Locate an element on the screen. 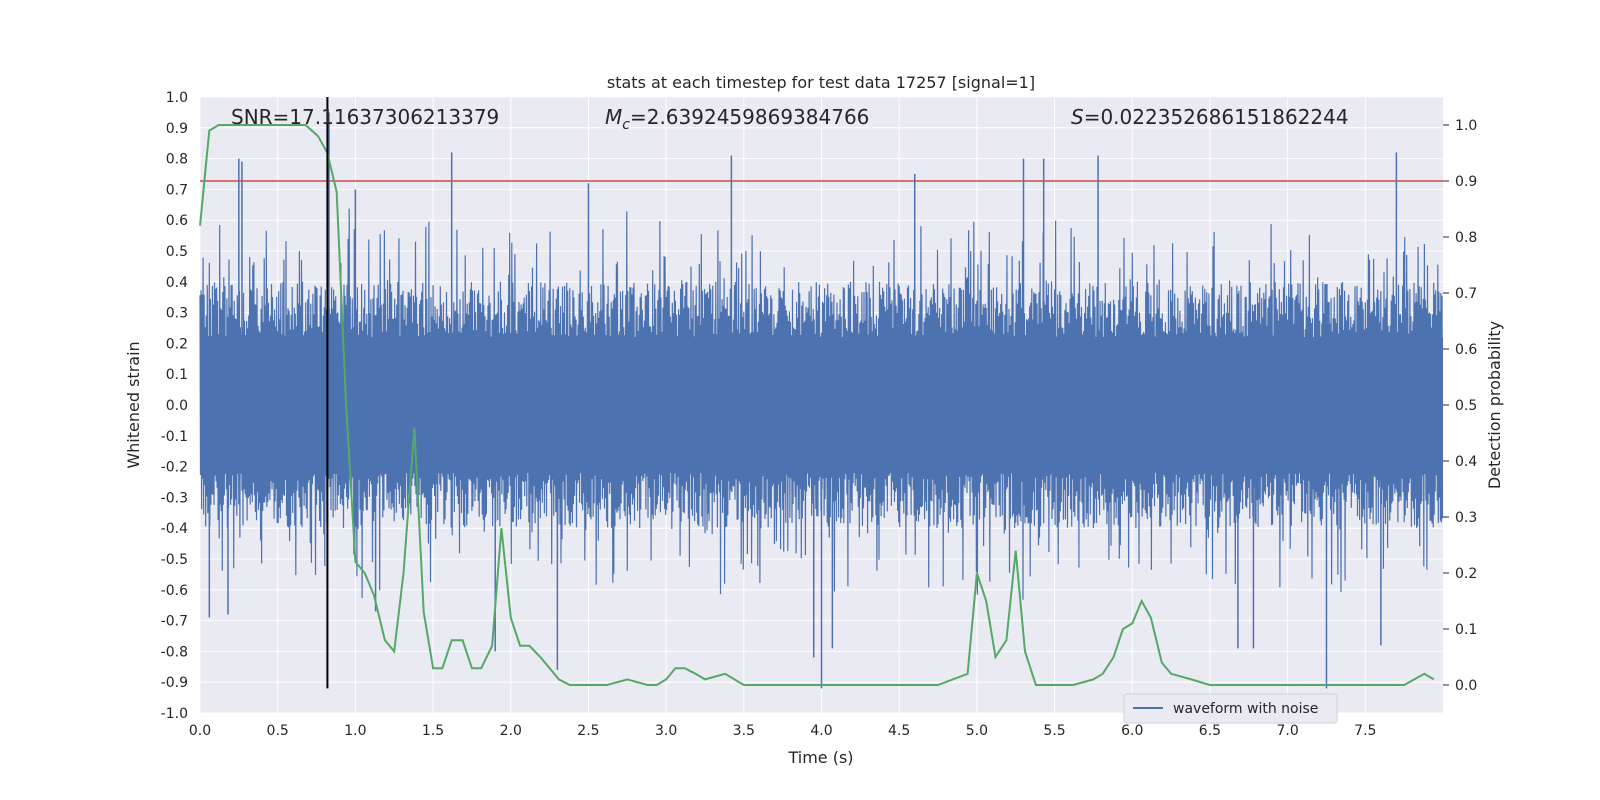  y-tick-label: 0.5 is located at coordinates (177, 252).